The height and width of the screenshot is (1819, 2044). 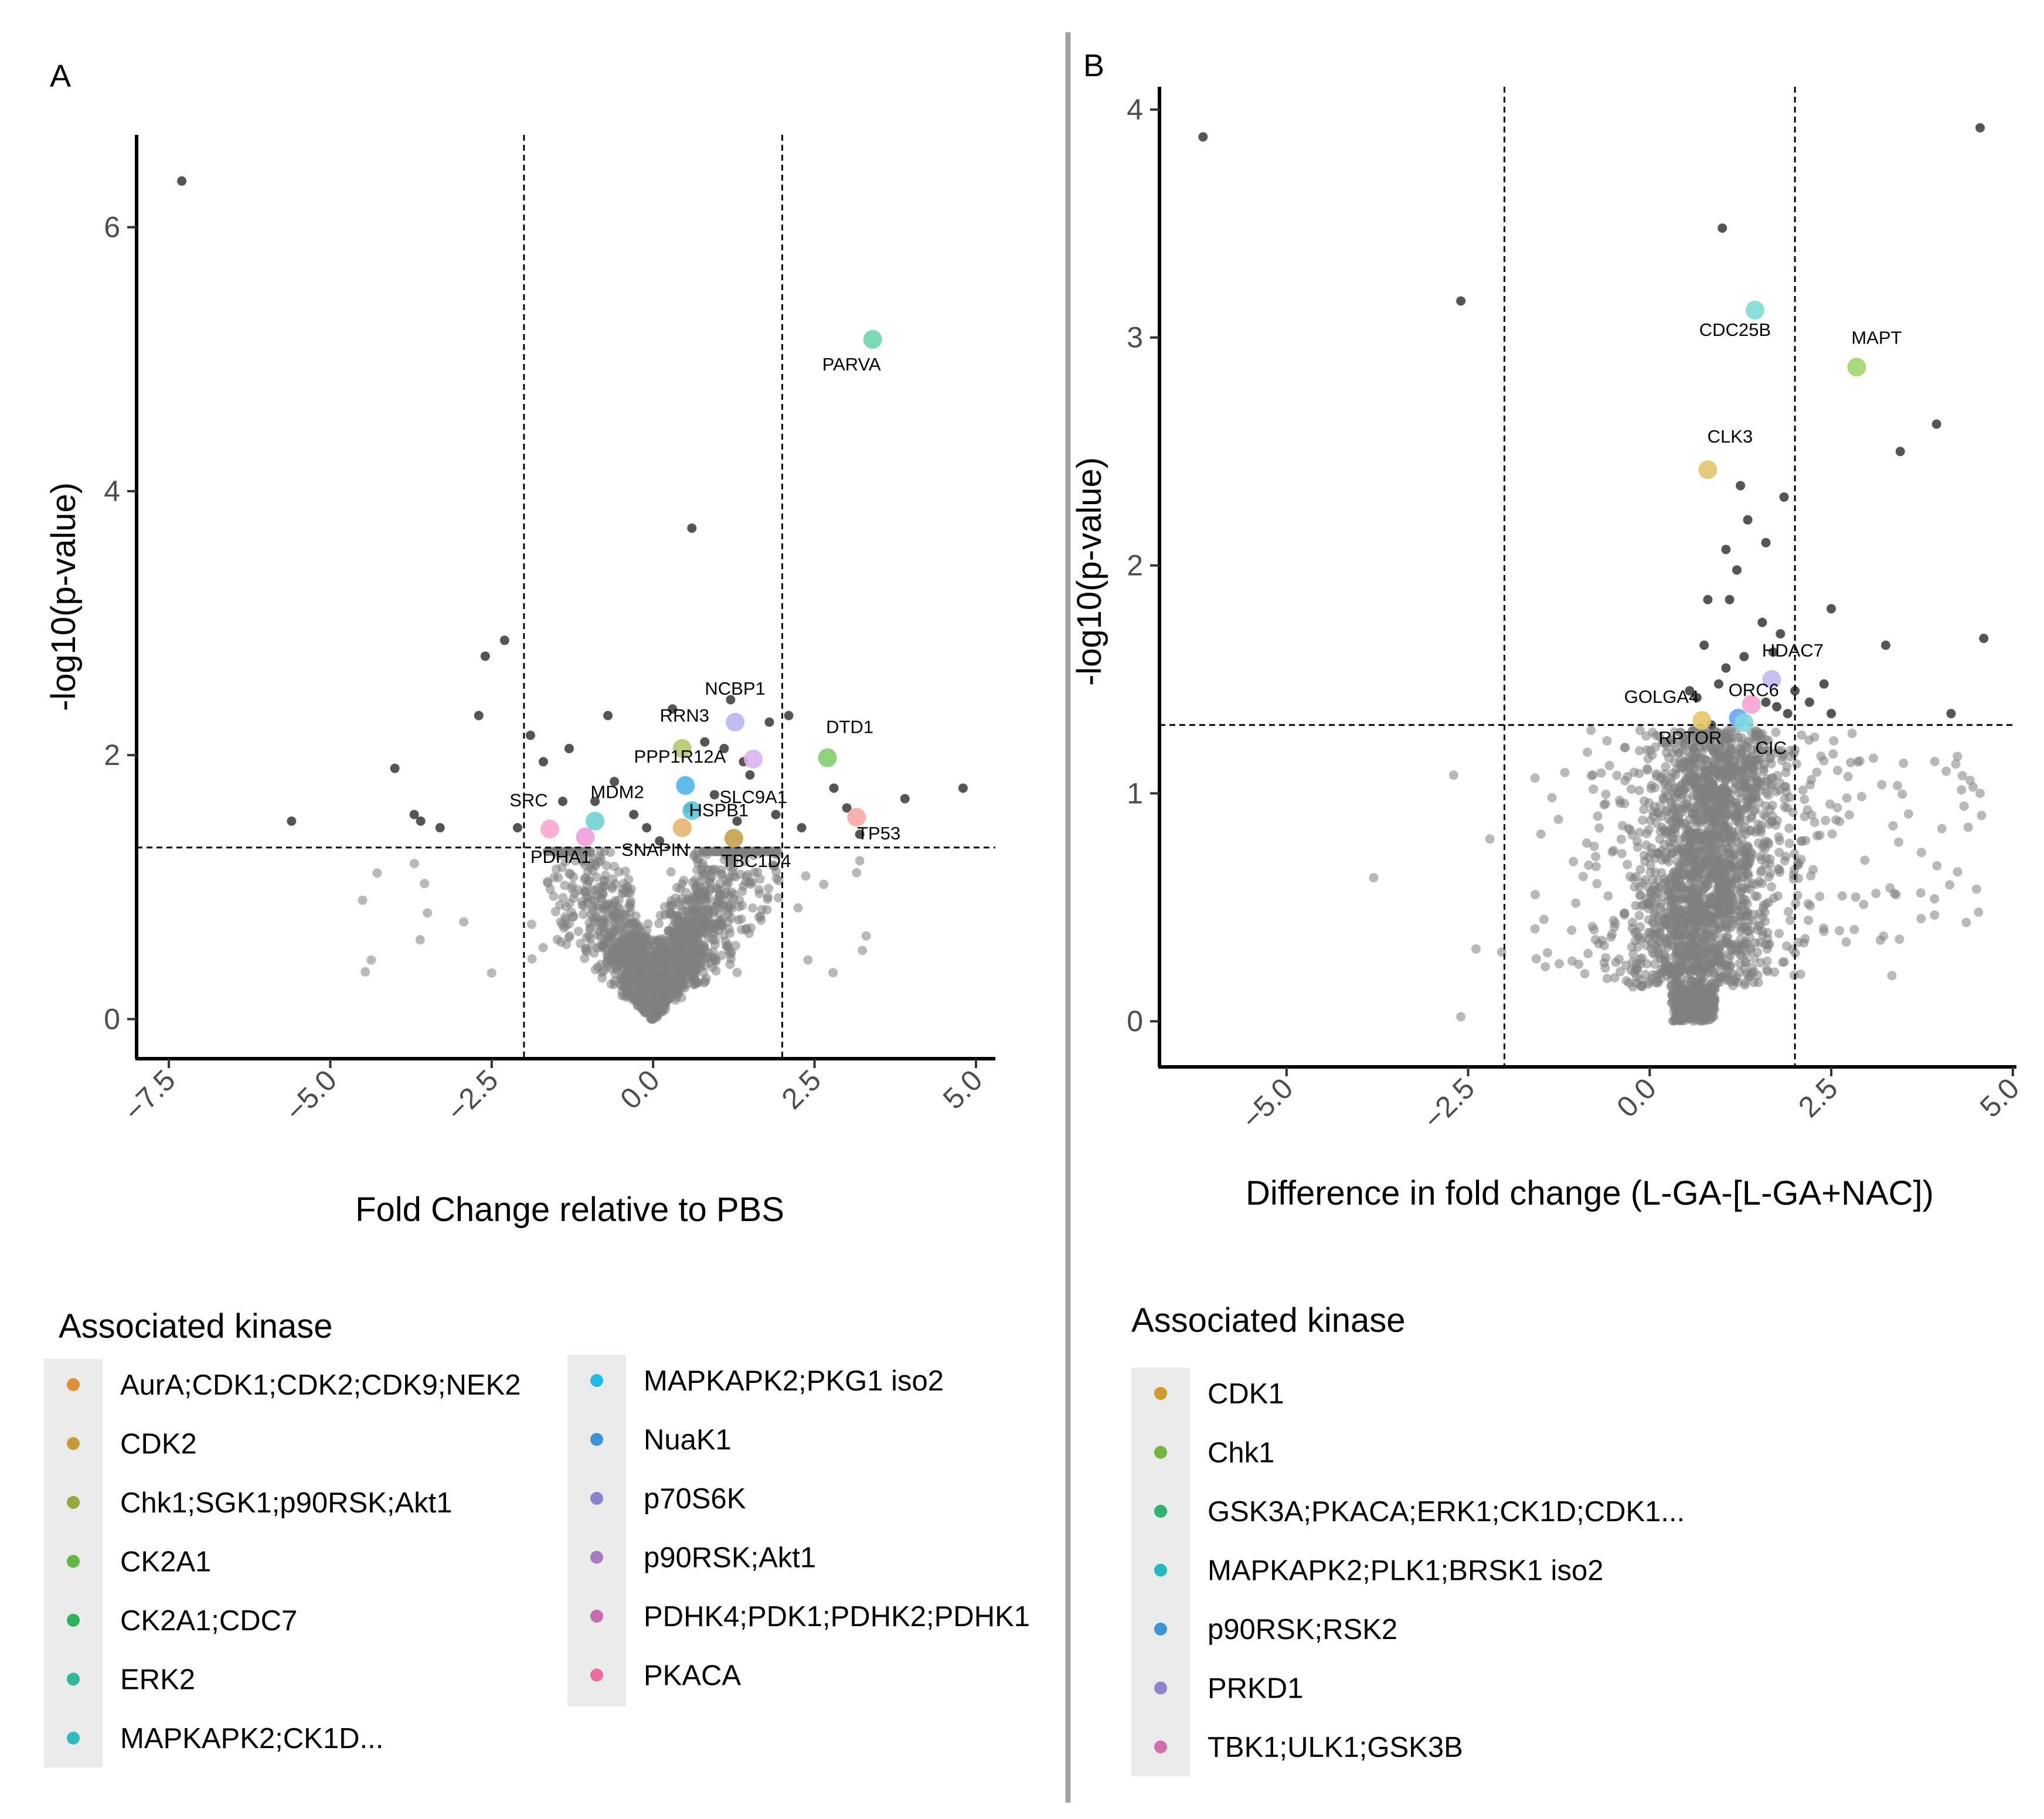 What do you see at coordinates (1876, 337) in the screenshot?
I see `point-label-mapt: MAPT` at bounding box center [1876, 337].